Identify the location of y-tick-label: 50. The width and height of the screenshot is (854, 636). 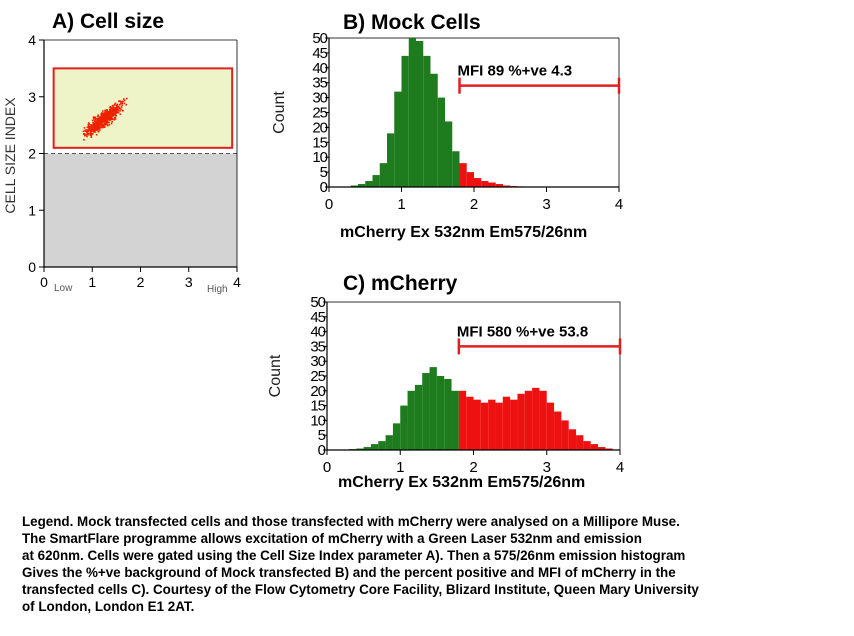
(319, 38).